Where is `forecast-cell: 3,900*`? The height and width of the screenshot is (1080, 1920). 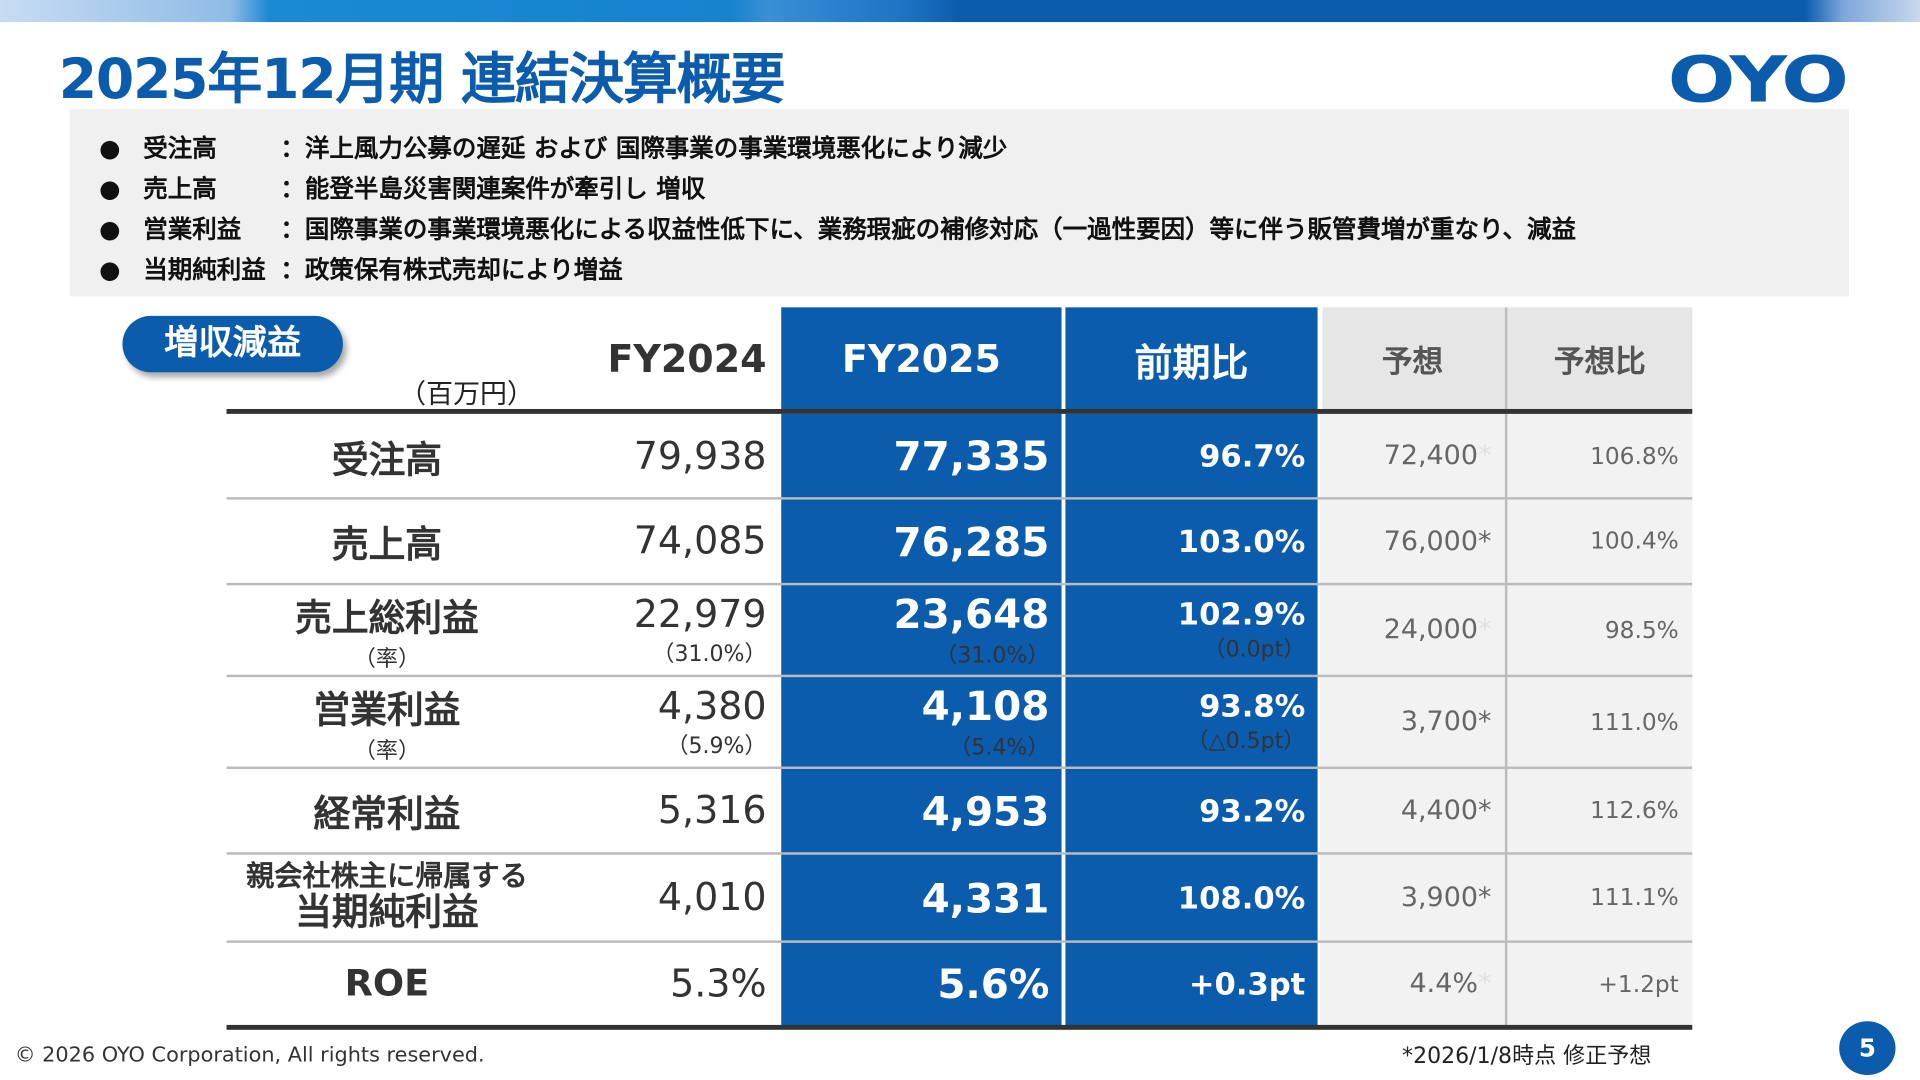 forecast-cell: 3,900* is located at coordinates (1406, 897).